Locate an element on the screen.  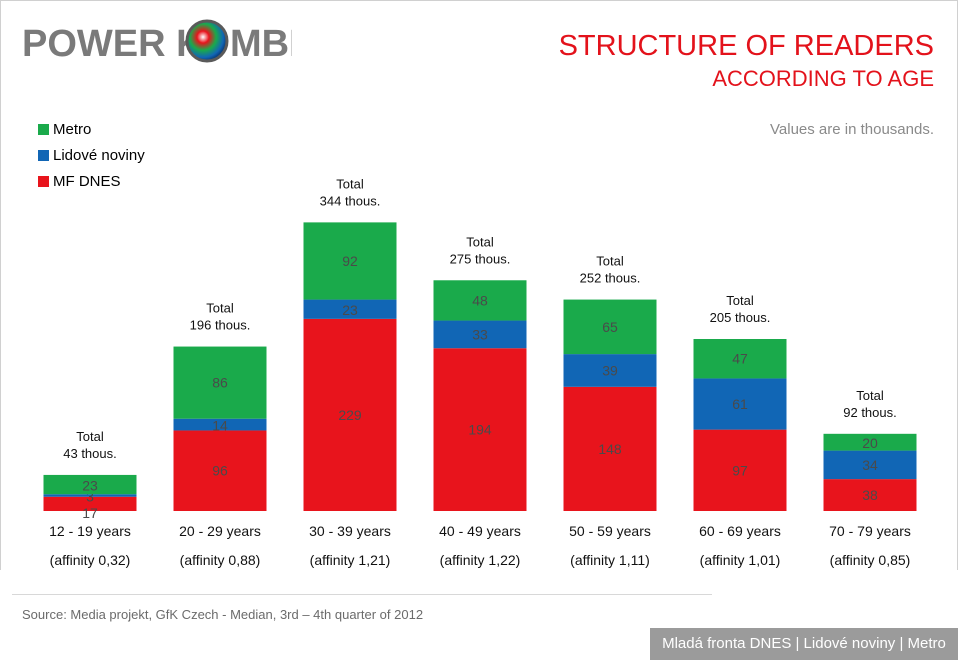
x-tick-label: 60 - 69 years is located at coordinates (740, 531).